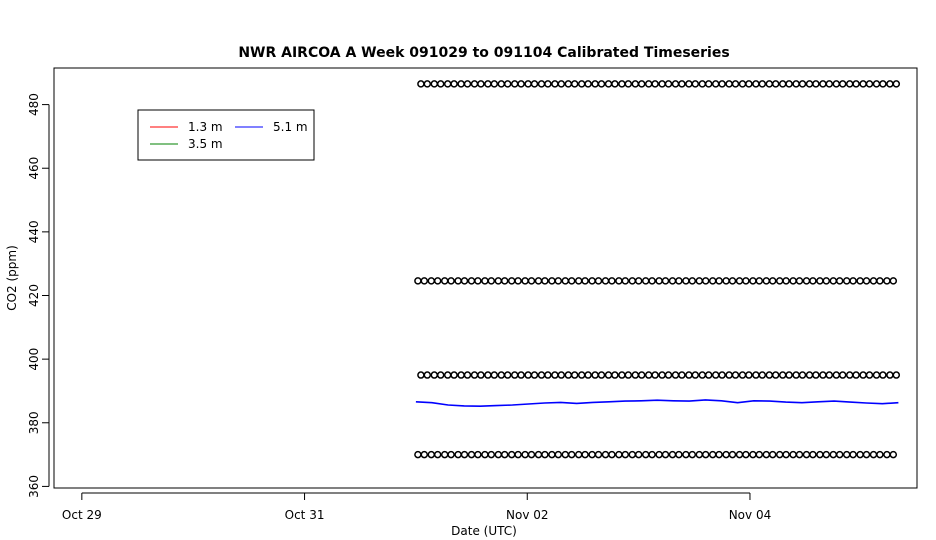 The height and width of the screenshot is (540, 936). What do you see at coordinates (12, 278) in the screenshot?
I see `y-axis-label: CO2 (ppm)` at bounding box center [12, 278].